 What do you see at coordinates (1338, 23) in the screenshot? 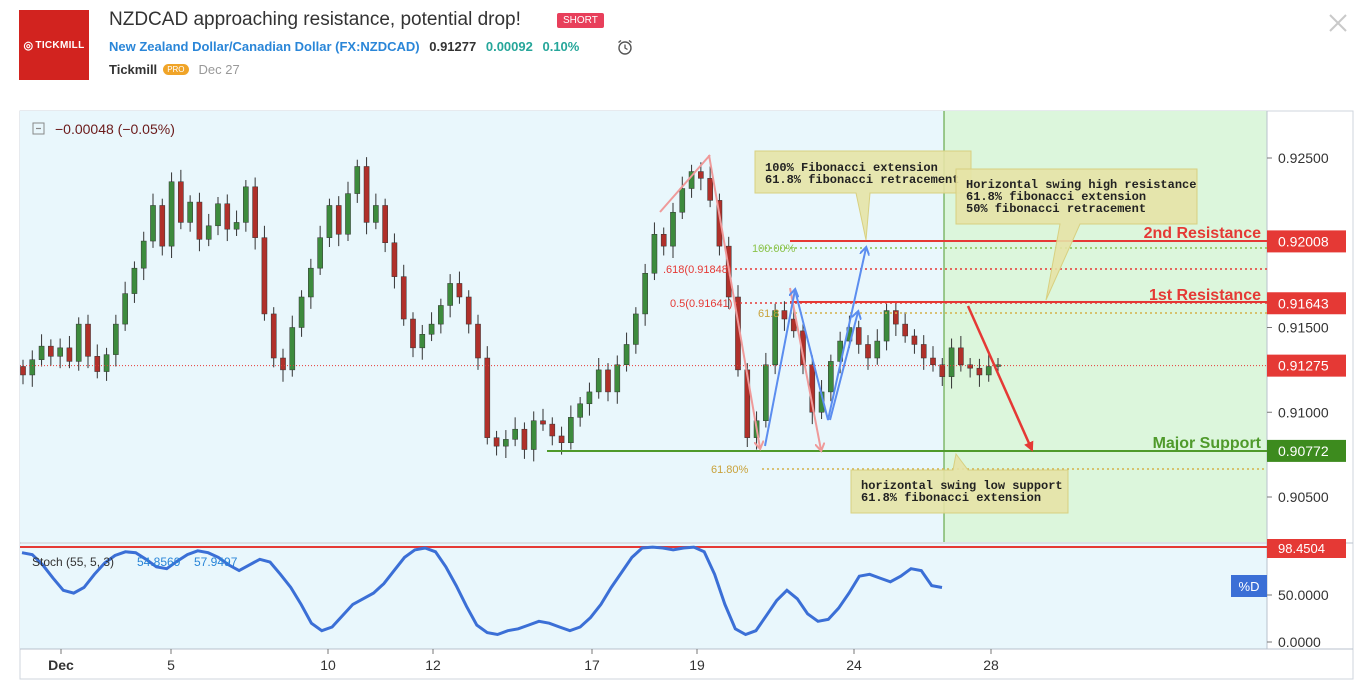
I see `close-icon` at bounding box center [1338, 23].